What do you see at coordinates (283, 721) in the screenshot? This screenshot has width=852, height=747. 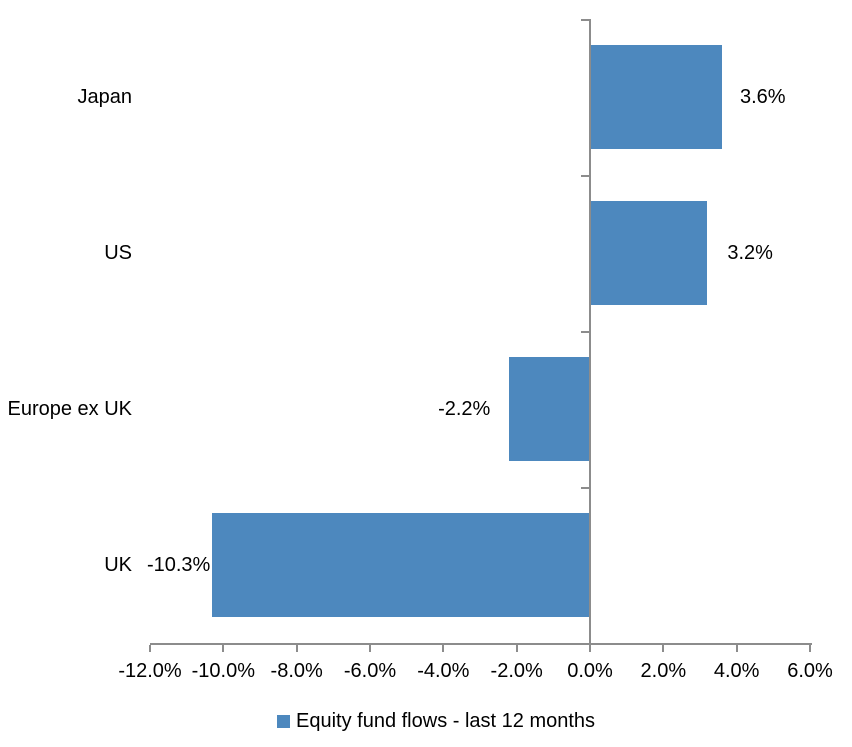 I see `legend-marker-icon` at bounding box center [283, 721].